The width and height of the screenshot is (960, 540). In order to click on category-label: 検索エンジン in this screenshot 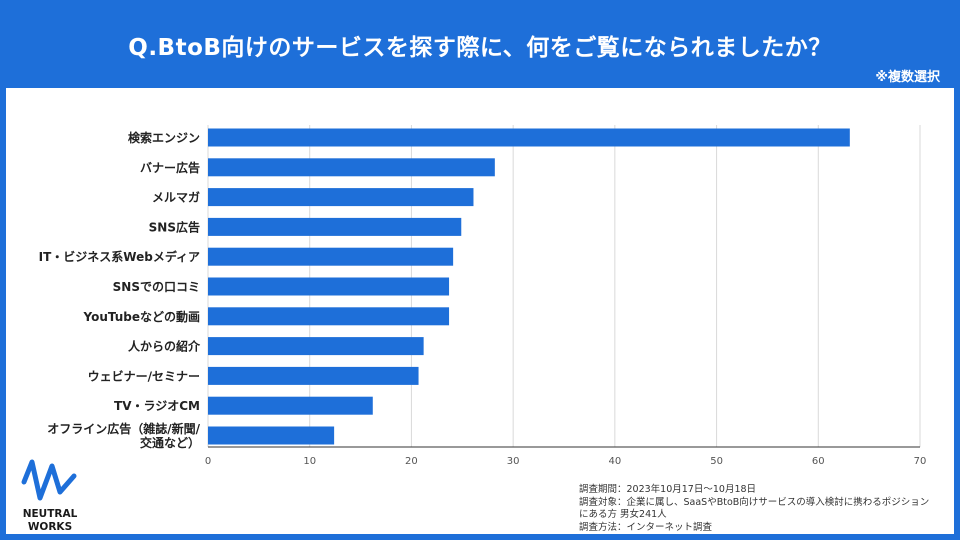, I will do `click(164, 137)`.